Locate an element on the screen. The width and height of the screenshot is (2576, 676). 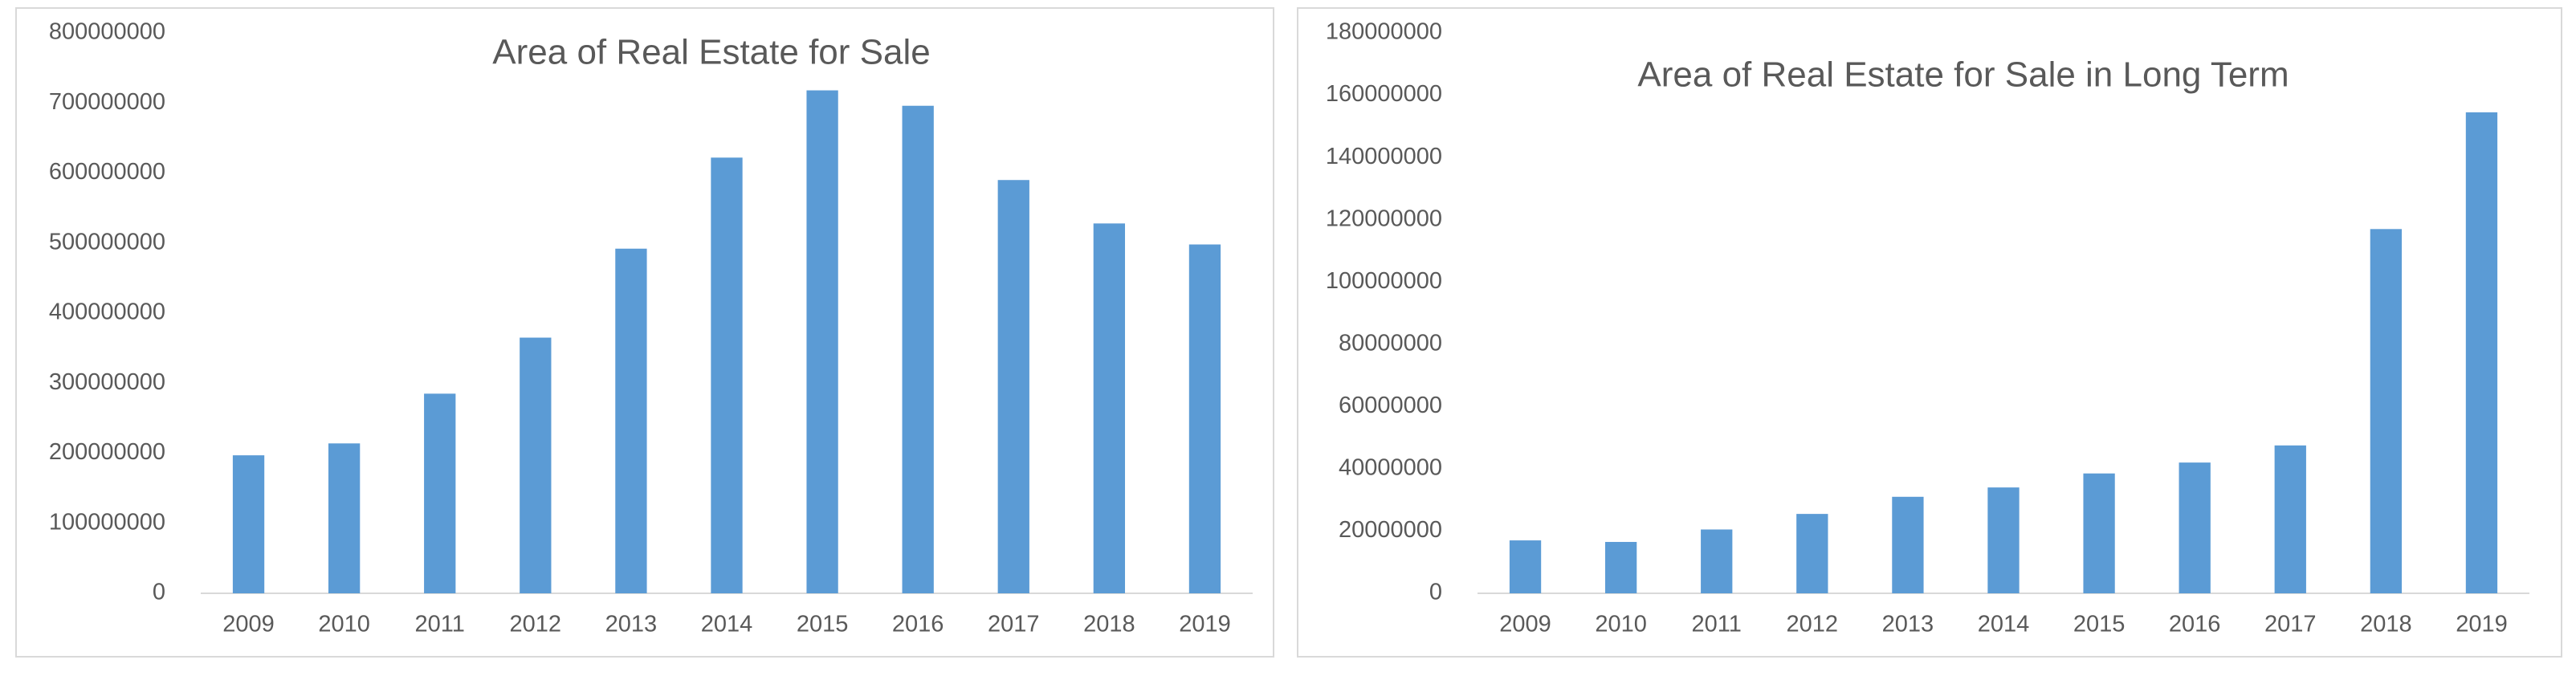
y-tick-label: 140000000 is located at coordinates (1384, 156).